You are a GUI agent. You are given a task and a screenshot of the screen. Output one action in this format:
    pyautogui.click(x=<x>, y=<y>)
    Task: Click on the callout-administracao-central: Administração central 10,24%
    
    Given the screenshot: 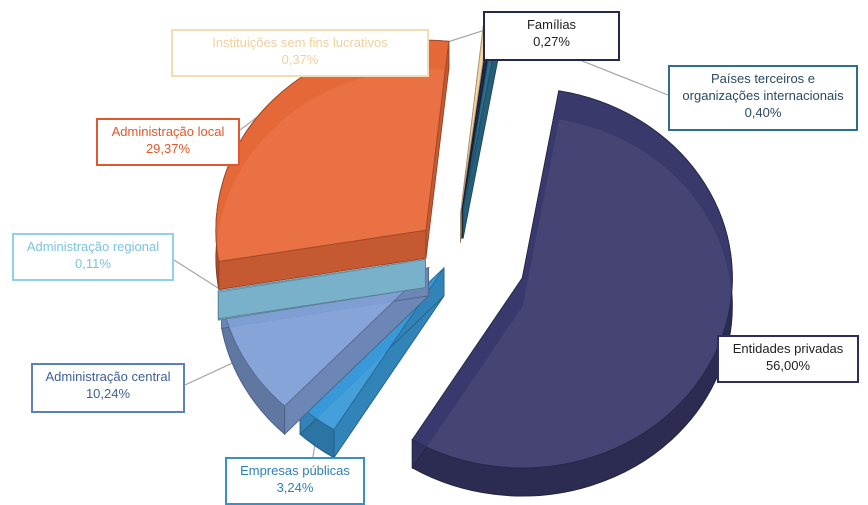 What is the action you would take?
    pyautogui.click(x=108, y=388)
    